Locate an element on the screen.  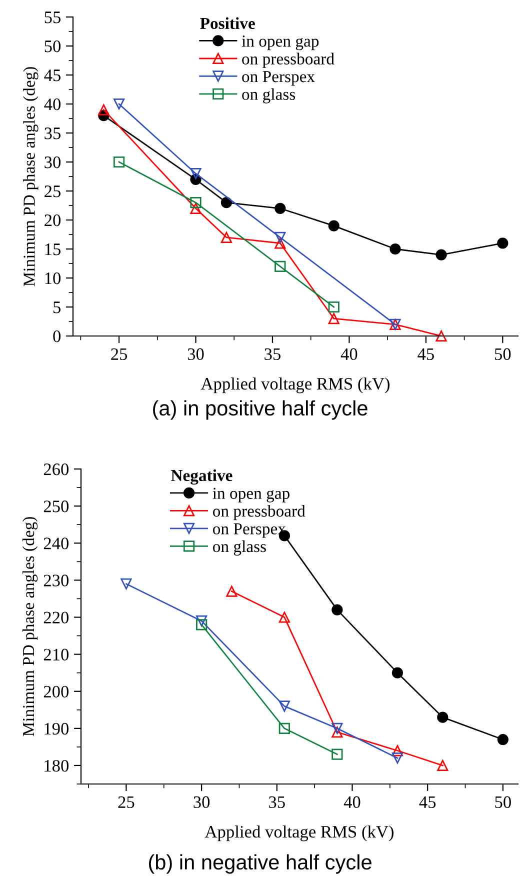
y-tick-label: 35 is located at coordinates (52, 134).